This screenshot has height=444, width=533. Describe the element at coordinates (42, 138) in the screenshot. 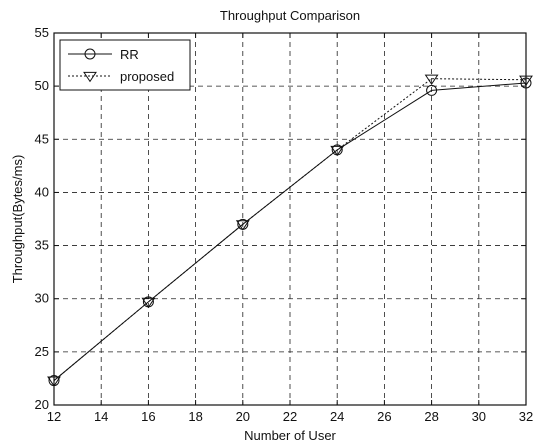

I see `y-tick-label: 45` at that location.